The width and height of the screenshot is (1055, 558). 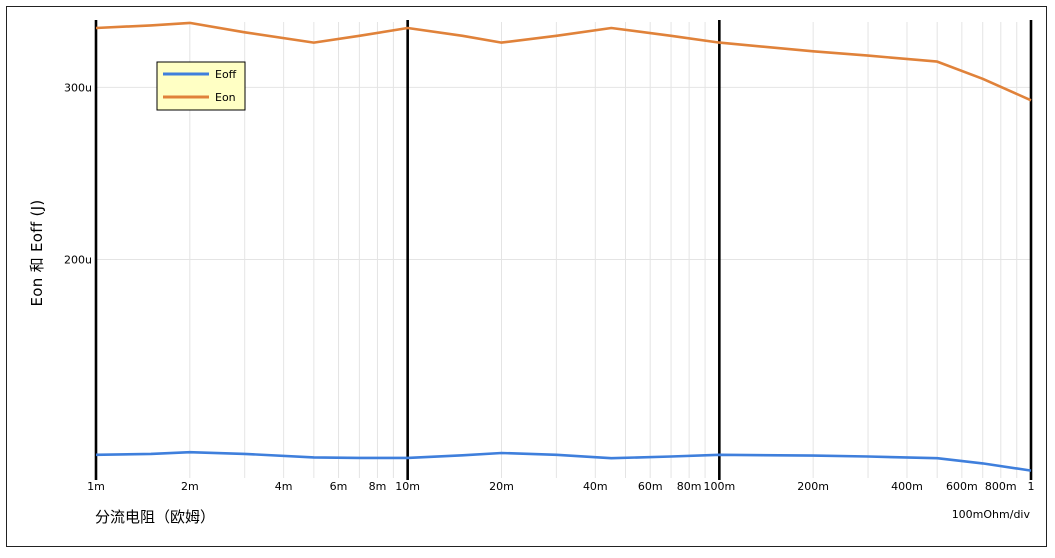 I want to click on x-tick-label: 1, so click(x=1031, y=486).